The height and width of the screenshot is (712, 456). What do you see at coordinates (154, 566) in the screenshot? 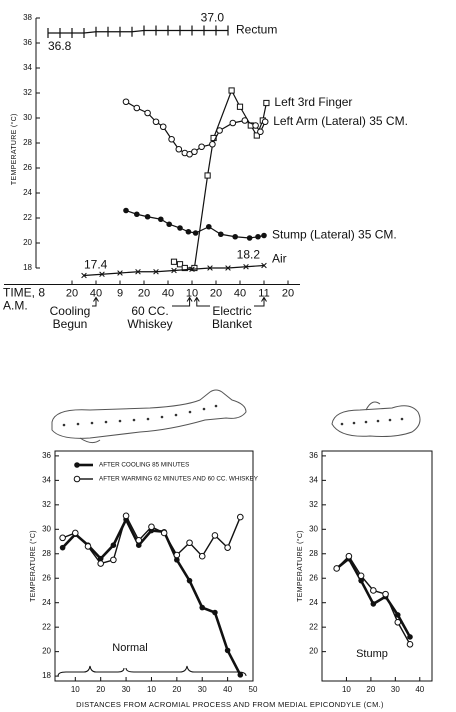
I see `plot-frame` at bounding box center [154, 566].